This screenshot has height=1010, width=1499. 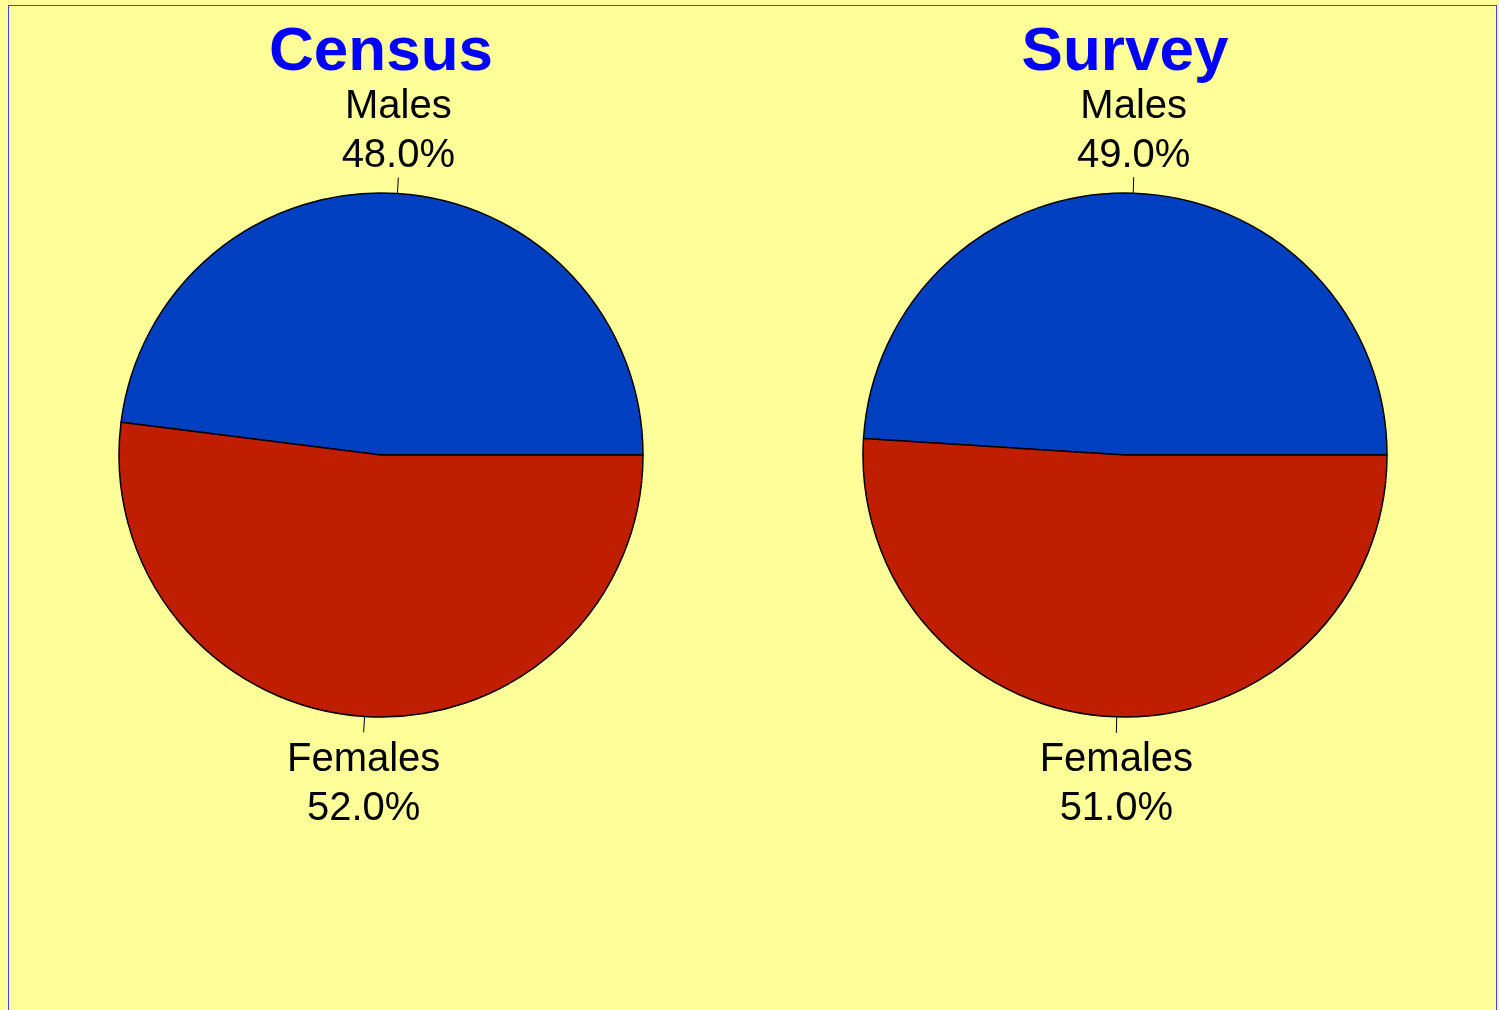 I want to click on data-label: 48.0%, so click(x=398, y=153).